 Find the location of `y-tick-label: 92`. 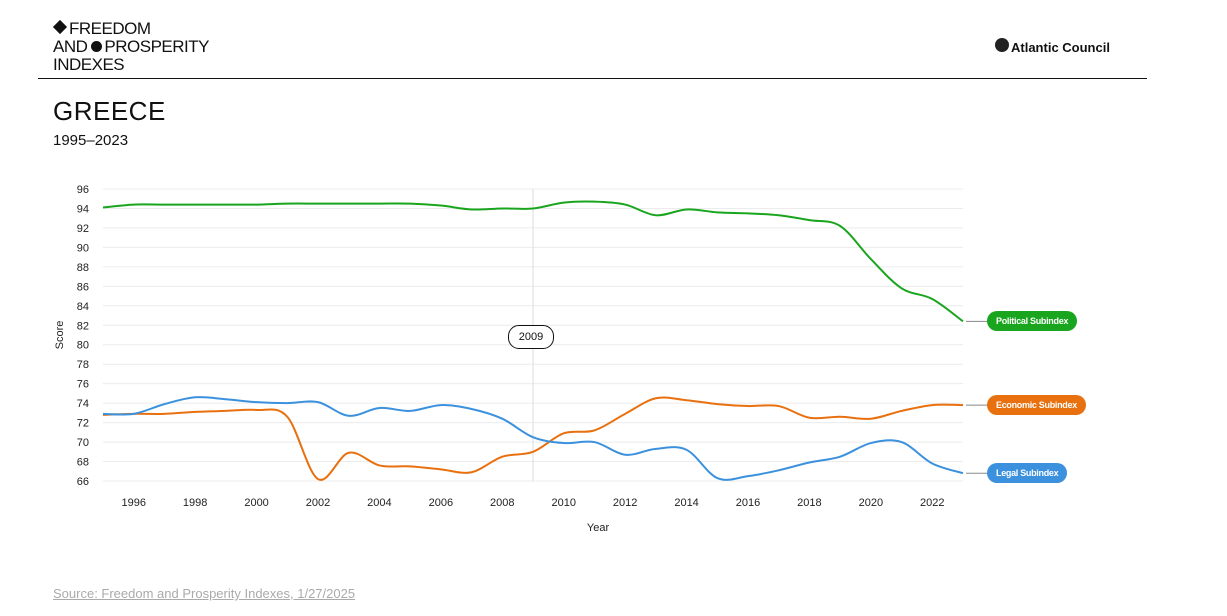

y-tick-label: 92 is located at coordinates (83, 229).